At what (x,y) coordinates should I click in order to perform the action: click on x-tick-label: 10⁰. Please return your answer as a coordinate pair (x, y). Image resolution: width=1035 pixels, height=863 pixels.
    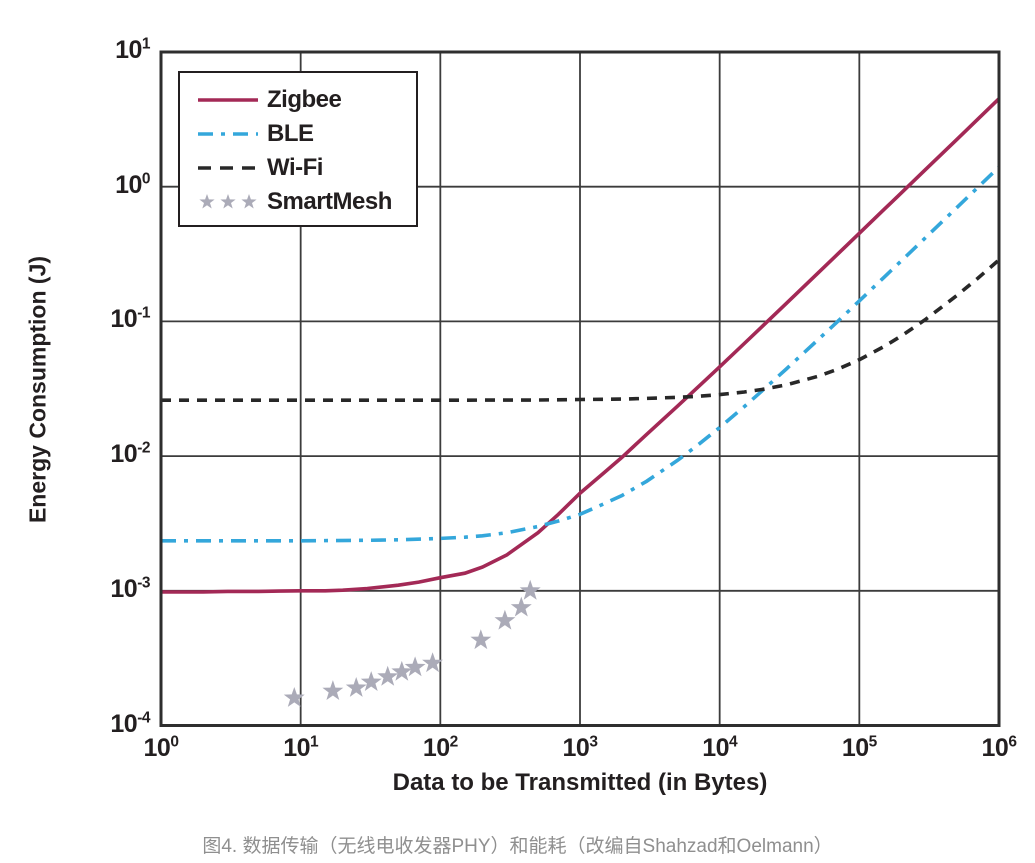
    Looking at the image, I should click on (161, 747).